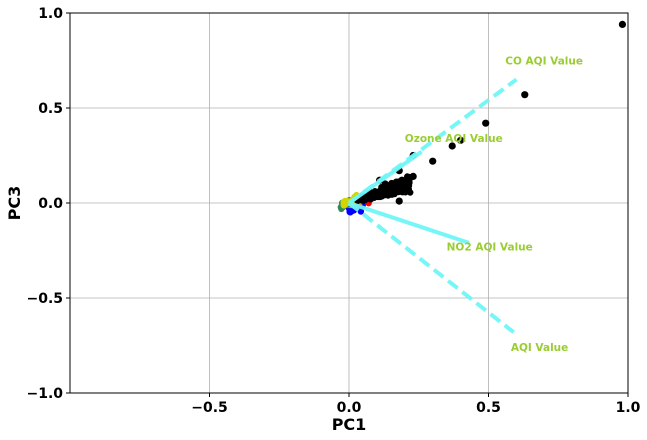  I want to click on loading-label: CO AQI Value, so click(544, 61).